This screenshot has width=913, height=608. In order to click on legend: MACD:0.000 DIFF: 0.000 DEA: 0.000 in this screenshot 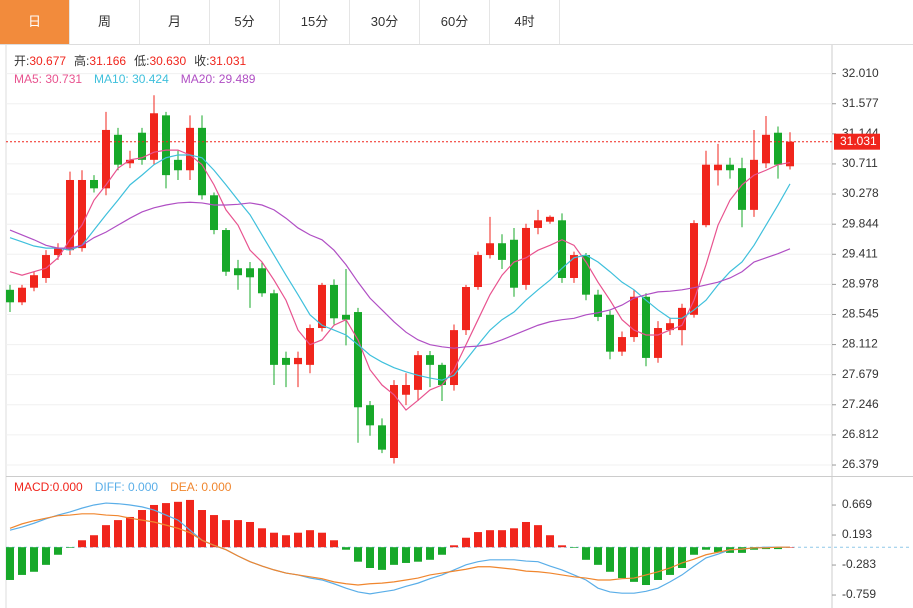, I will do `click(123, 487)`.